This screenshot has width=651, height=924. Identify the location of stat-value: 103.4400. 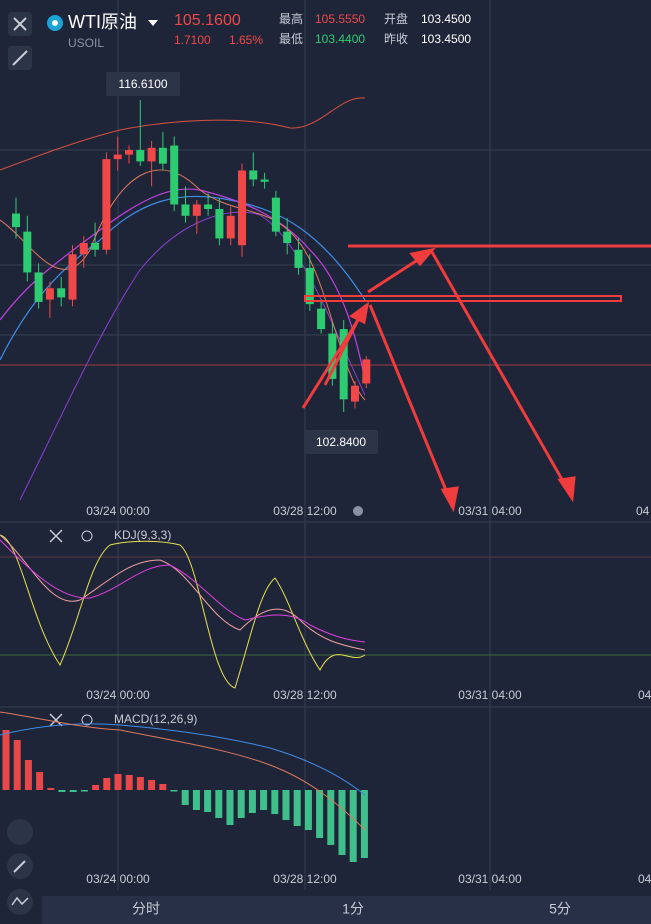
(340, 39).